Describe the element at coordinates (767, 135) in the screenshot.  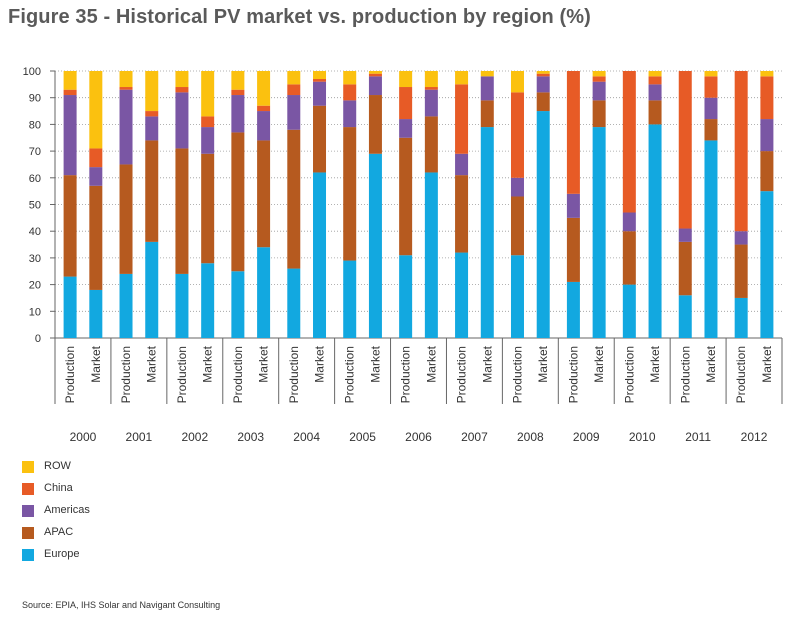
I see `bar-2012-market-americas` at that location.